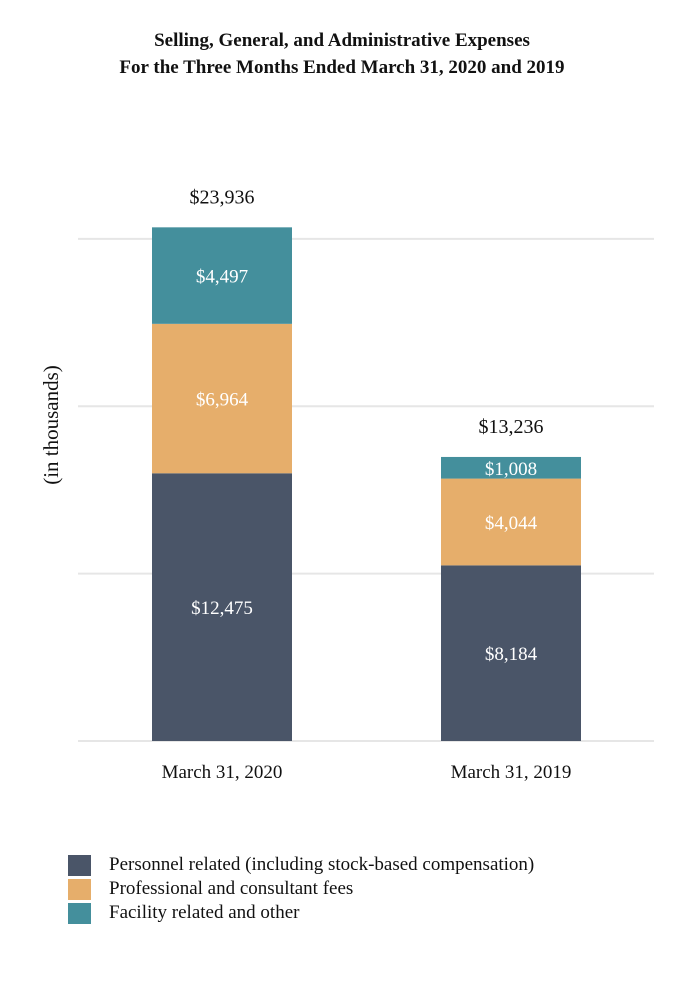 This screenshot has height=1000, width=684. I want to click on data-label: $8,184, so click(511, 654).